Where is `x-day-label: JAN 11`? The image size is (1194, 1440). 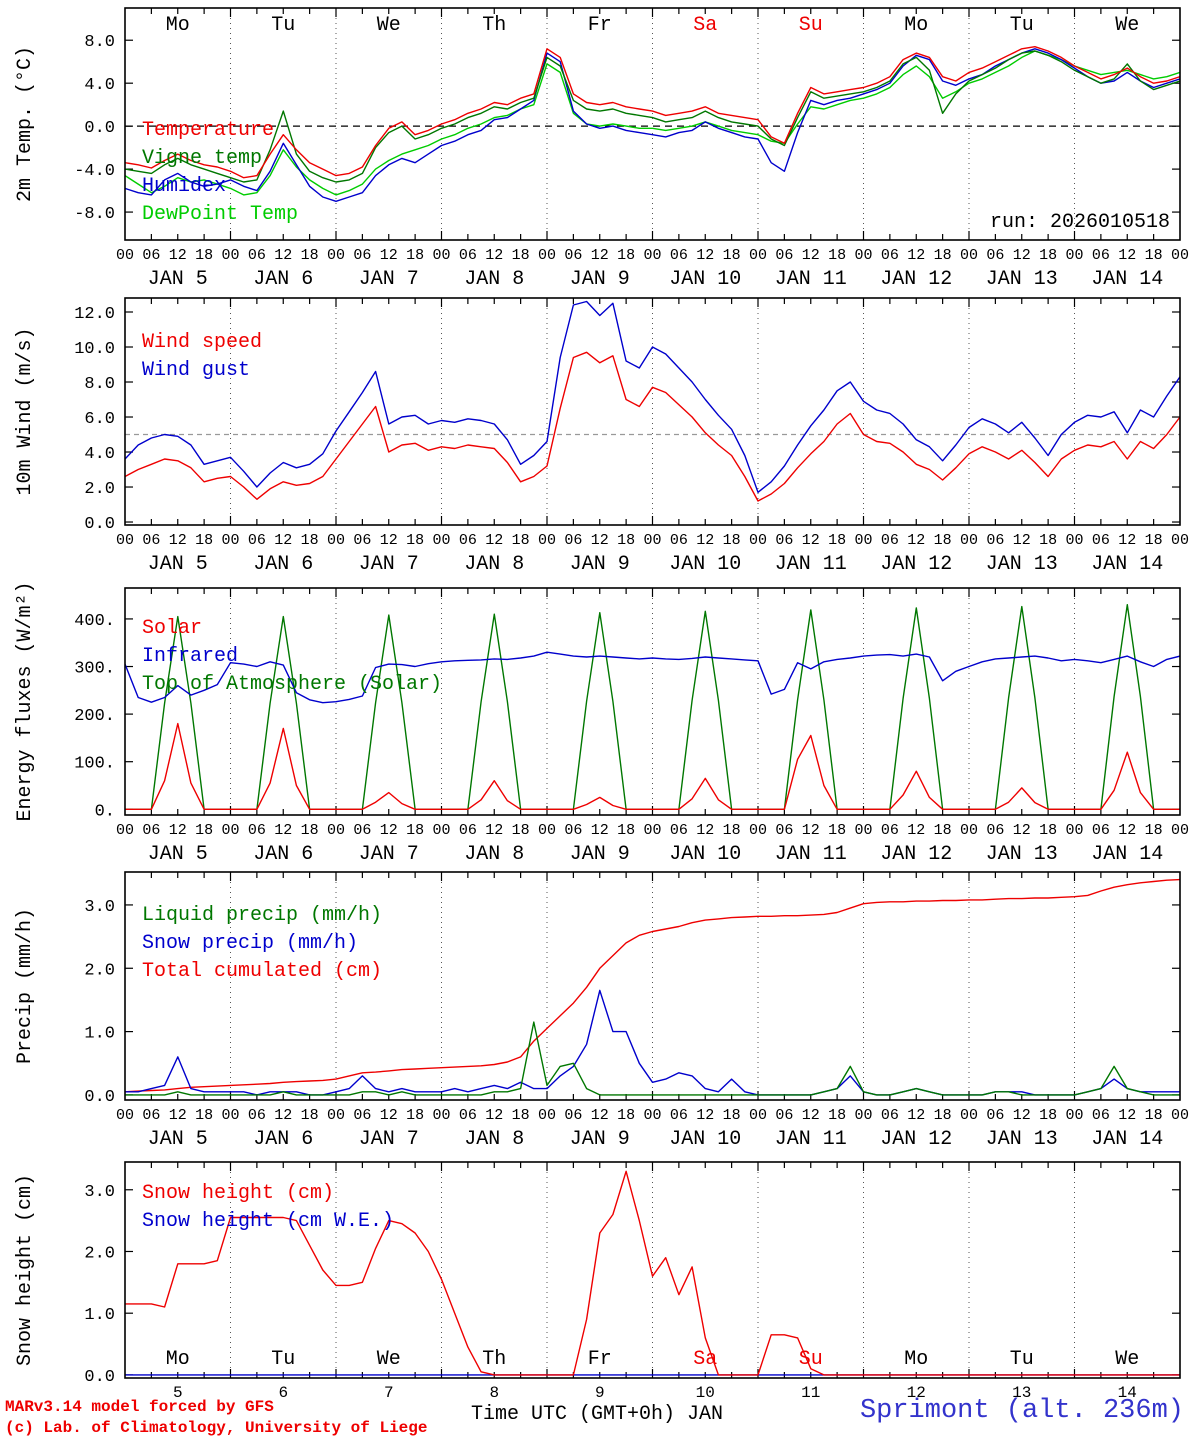
x-day-label: JAN 11 is located at coordinates (811, 1139).